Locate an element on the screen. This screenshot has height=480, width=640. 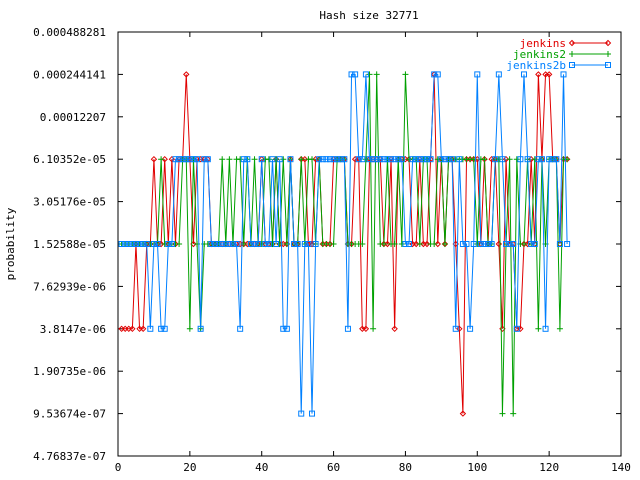
y-tick-label: 6.10352e-05 is located at coordinates (69, 159).